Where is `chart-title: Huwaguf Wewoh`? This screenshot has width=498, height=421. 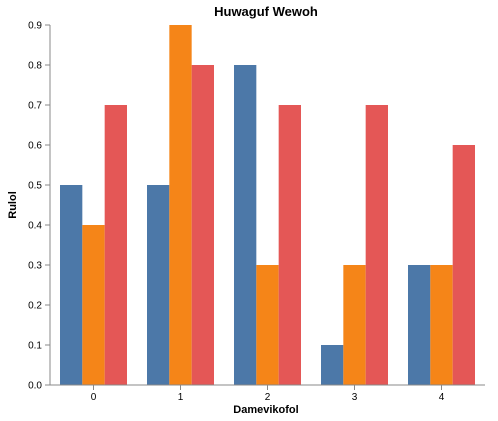
chart-title: Huwaguf Wewoh is located at coordinates (266, 11).